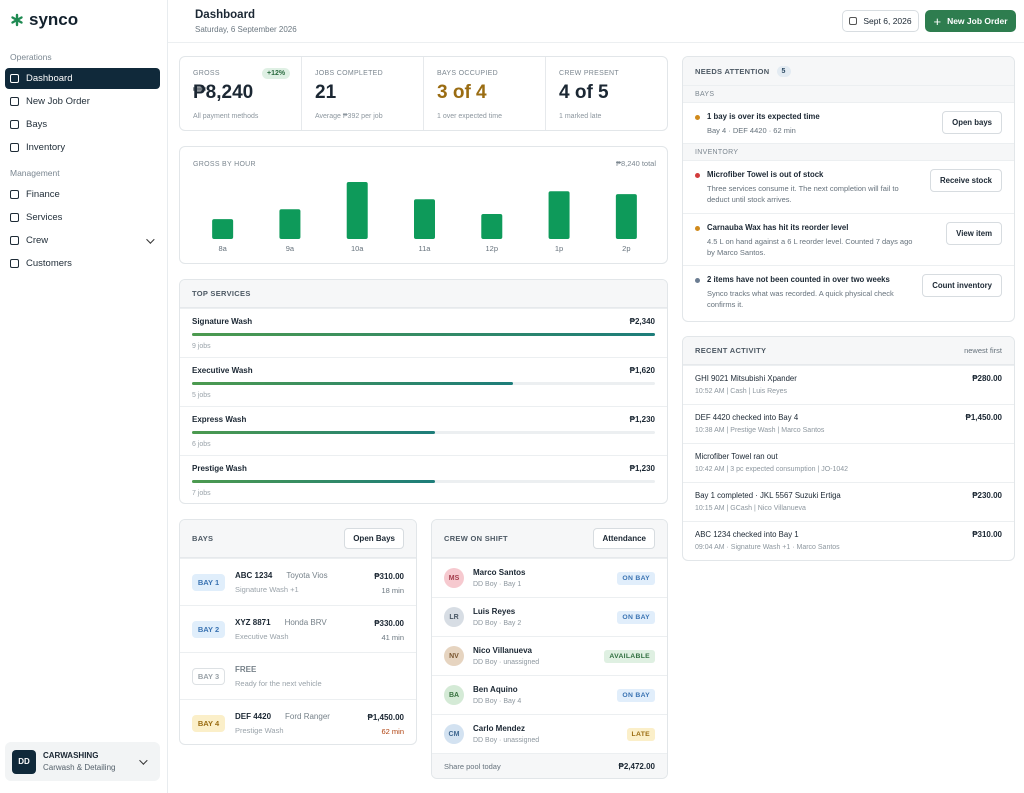  I want to click on bay-amount-block: ₱330.00 41 min, so click(389, 630).